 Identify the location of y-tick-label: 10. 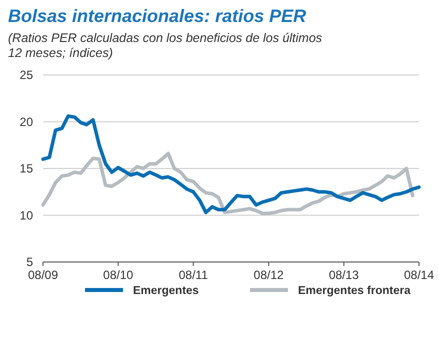
(27, 215).